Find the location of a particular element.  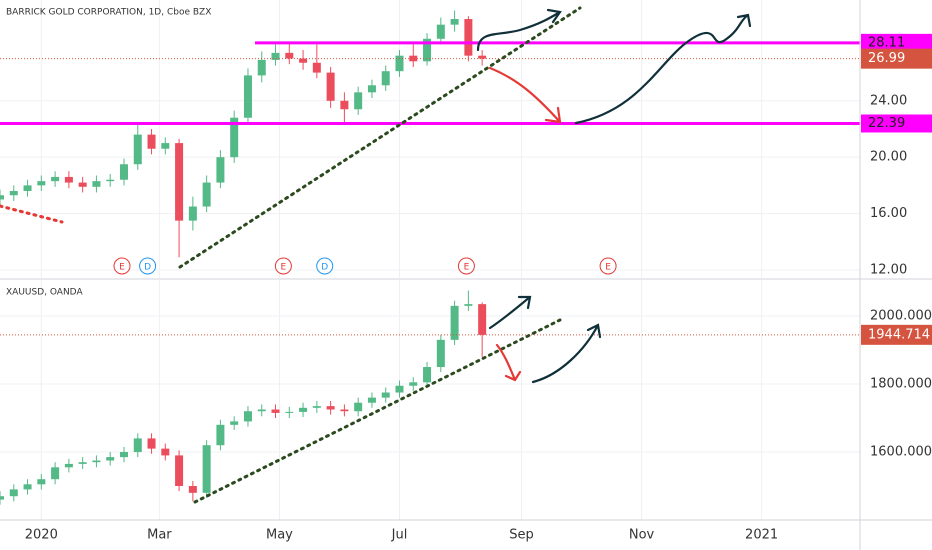

x-tick-label: 2021 is located at coordinates (761, 535).